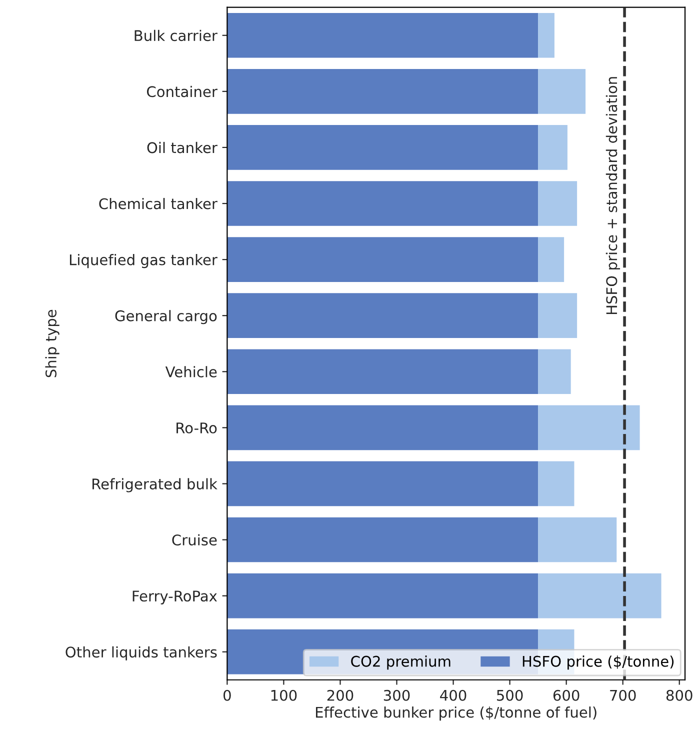 This screenshot has width=699, height=735. I want to click on legend-label: CO2 premium, so click(400, 663).